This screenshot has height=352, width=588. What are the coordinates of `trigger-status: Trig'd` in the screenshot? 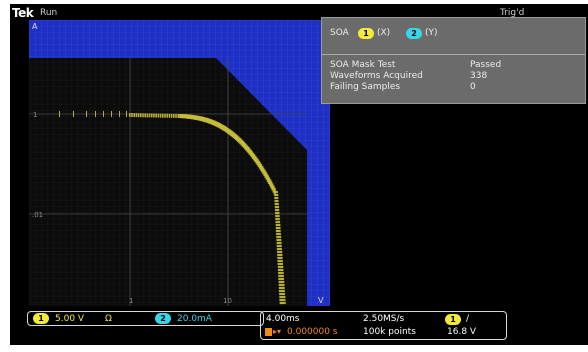 It's located at (512, 13).